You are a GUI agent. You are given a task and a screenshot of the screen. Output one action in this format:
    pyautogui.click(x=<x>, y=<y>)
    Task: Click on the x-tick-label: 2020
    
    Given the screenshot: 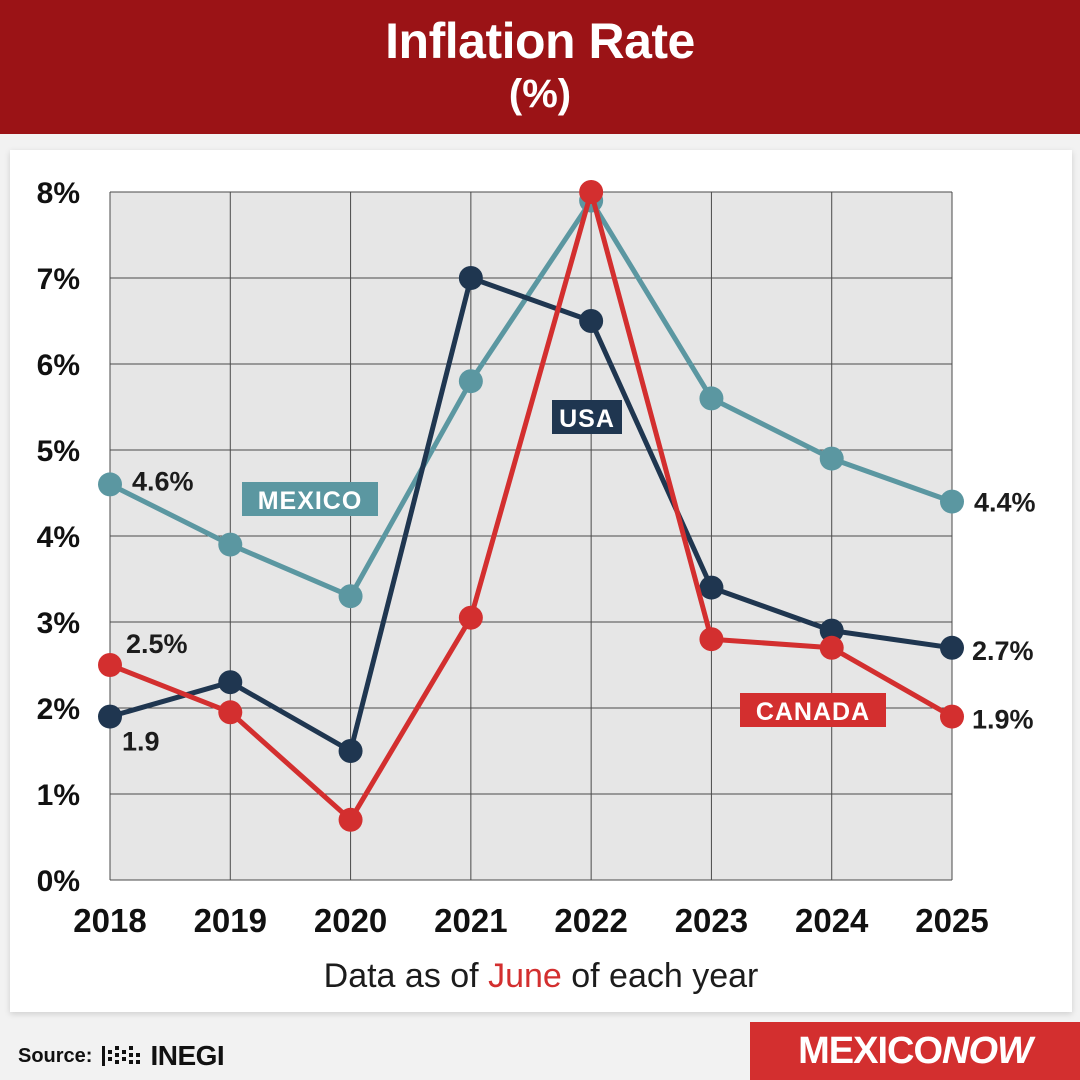 What is the action you would take?
    pyautogui.click(x=350, y=920)
    